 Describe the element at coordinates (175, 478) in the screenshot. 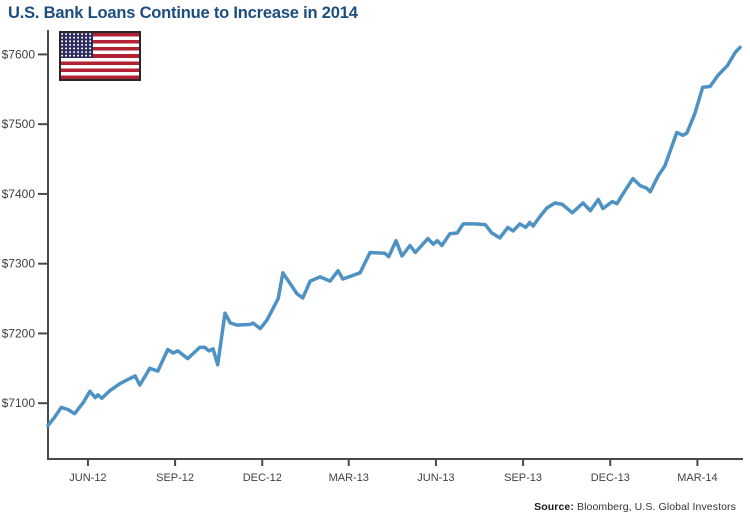

I see `x-tick-label: SEP-12` at that location.